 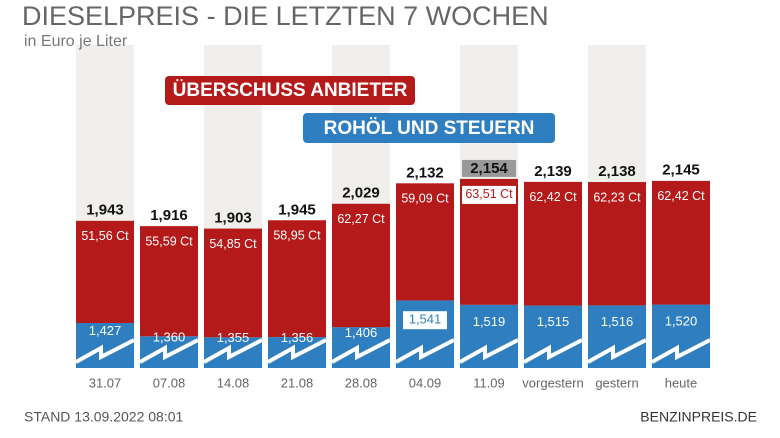 I want to click on footer-source: BENZINPREIS.DE, so click(x=698, y=417).